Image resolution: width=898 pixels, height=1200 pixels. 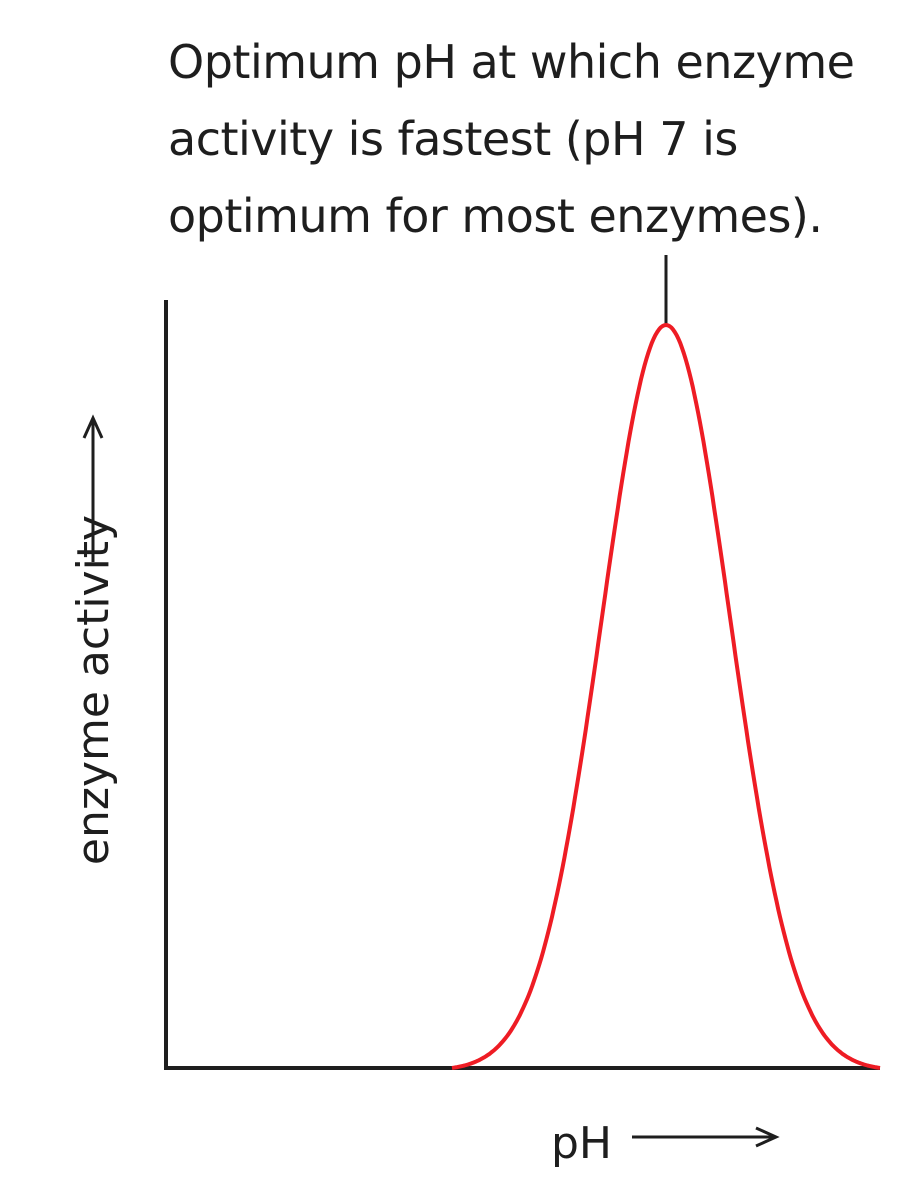 I want to click on y-axis-arrow-icon, so click(x=93, y=488).